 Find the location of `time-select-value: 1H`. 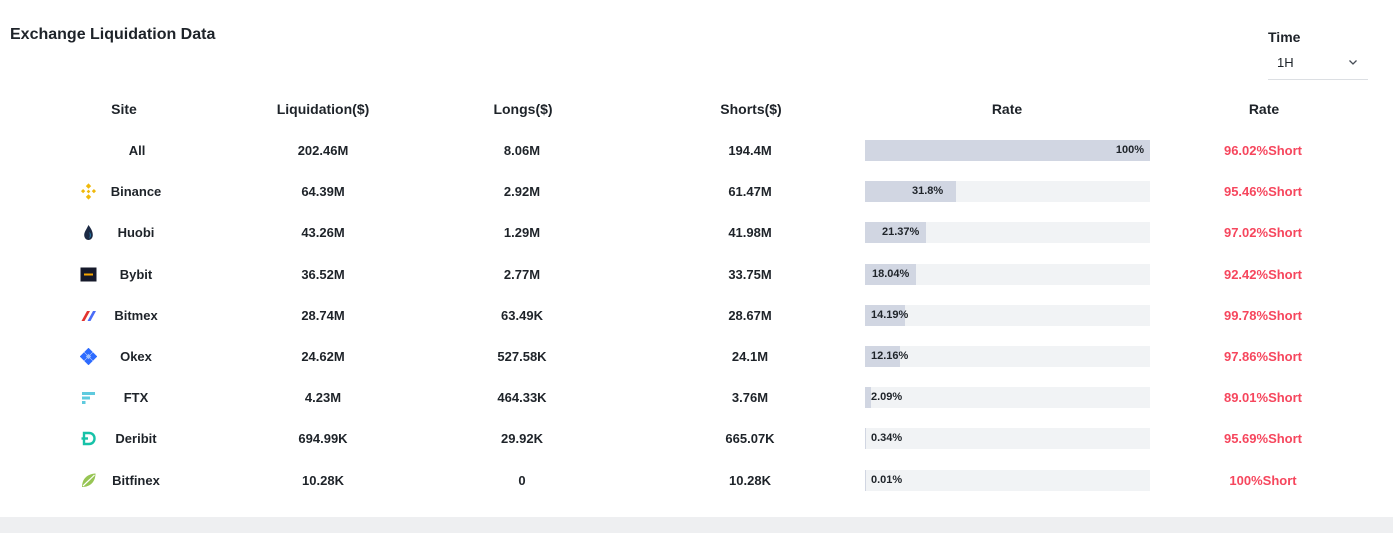

time-select-value: 1H is located at coordinates (1285, 62).